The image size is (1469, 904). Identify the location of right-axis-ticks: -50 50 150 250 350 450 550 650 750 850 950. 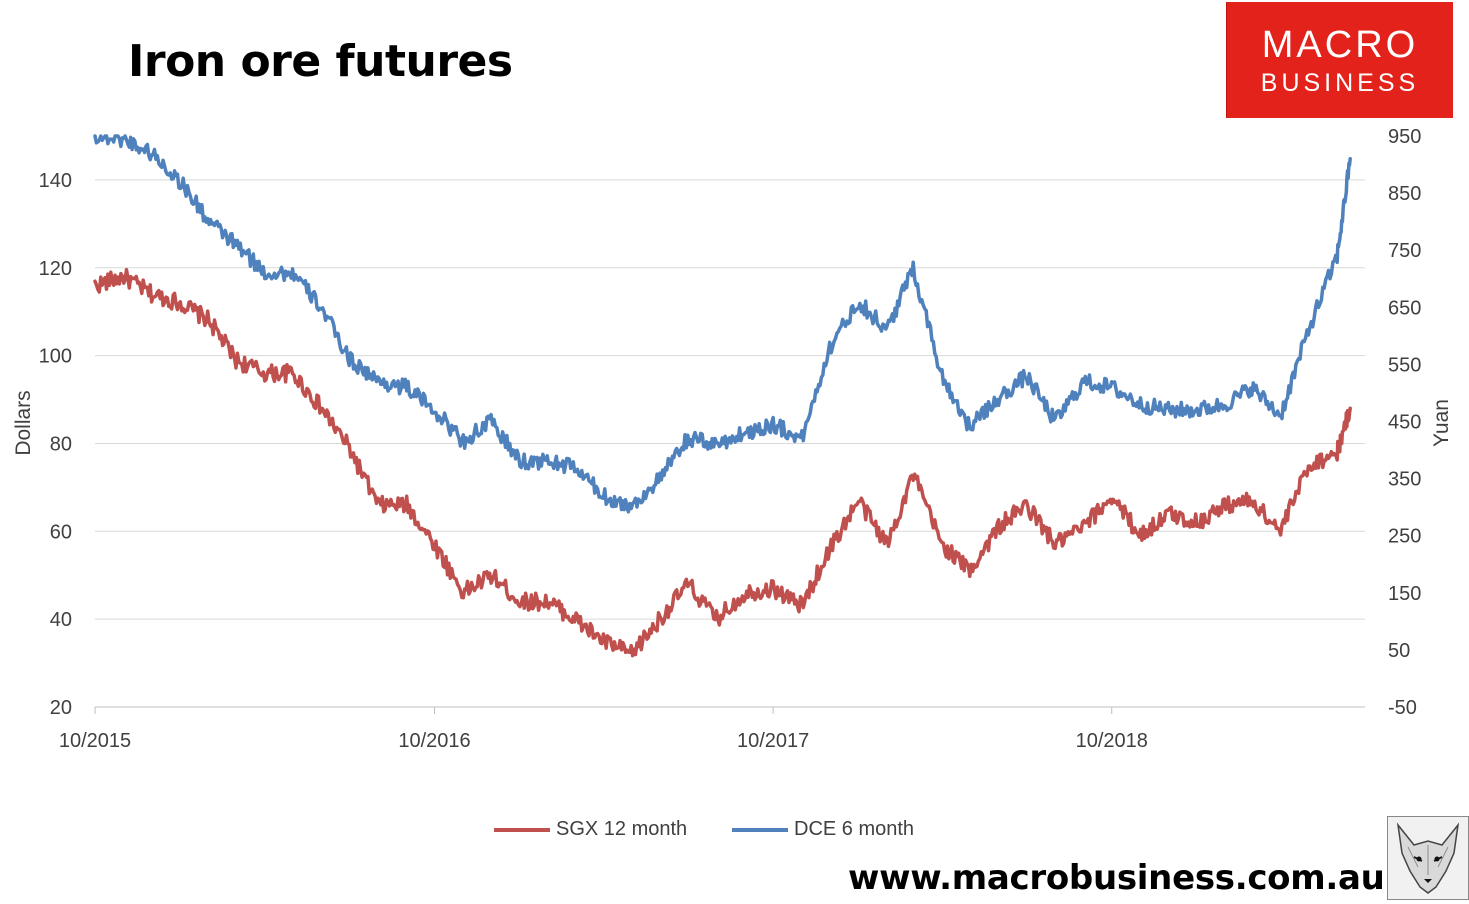
(1404, 422).